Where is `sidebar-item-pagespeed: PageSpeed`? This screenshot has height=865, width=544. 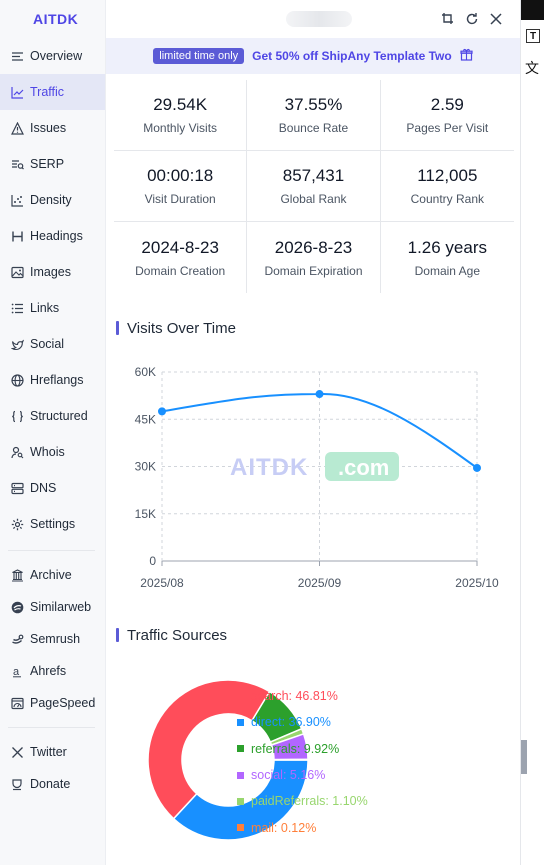
sidebar-item-pagespeed: PageSpeed is located at coordinates (52, 703).